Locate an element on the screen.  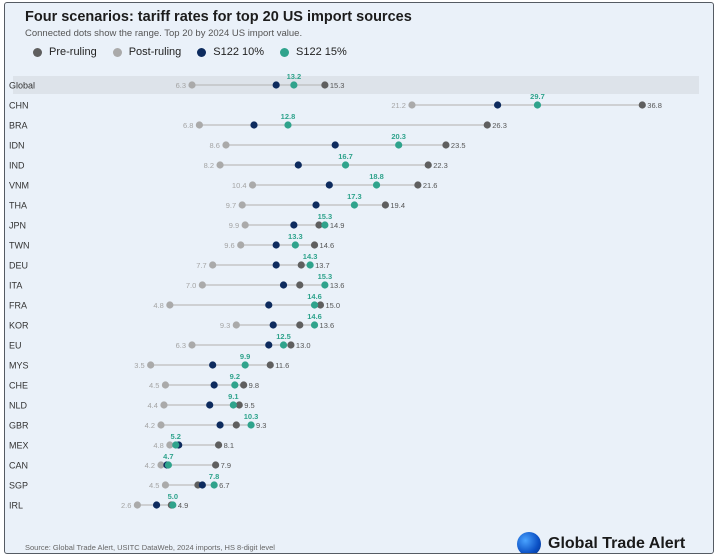
value-label-max-sgp: 6.7 is located at coordinates (224, 485).